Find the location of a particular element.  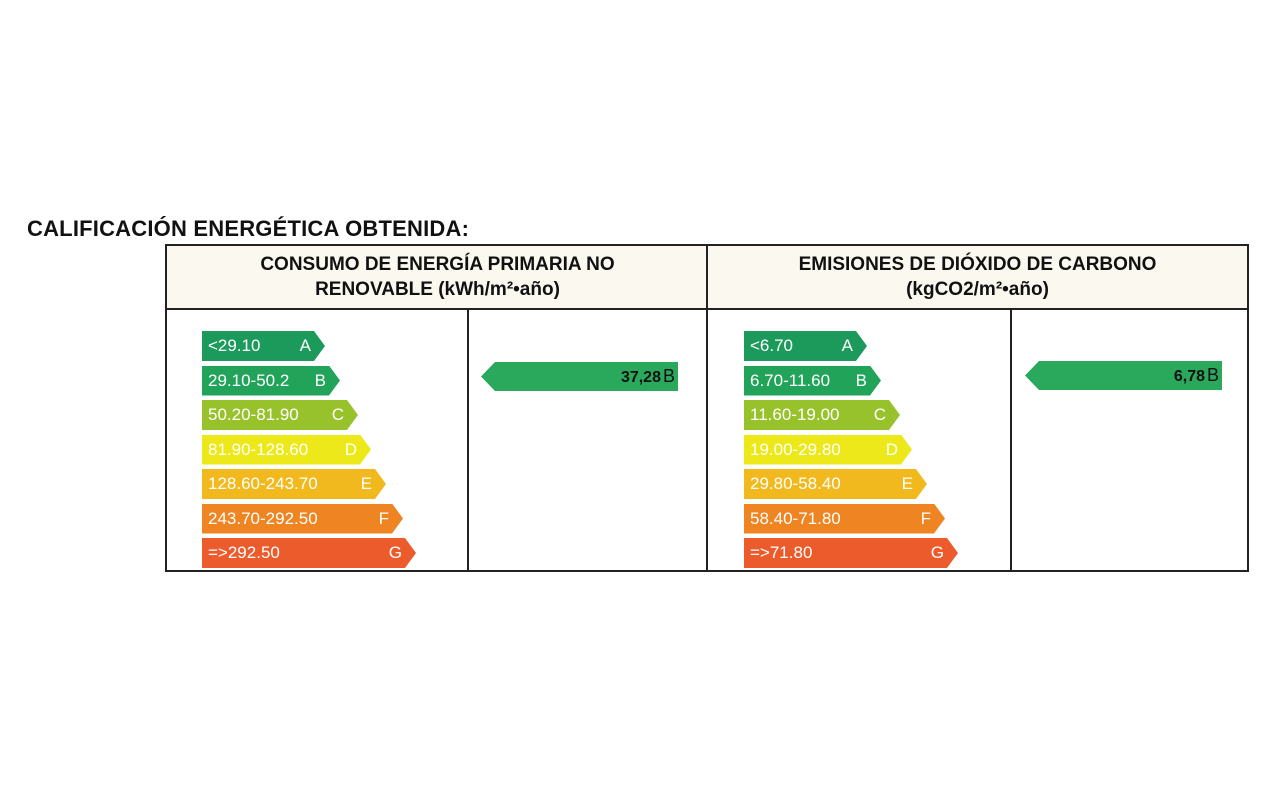

scale-range: 128.60-243.70 is located at coordinates (263, 483).